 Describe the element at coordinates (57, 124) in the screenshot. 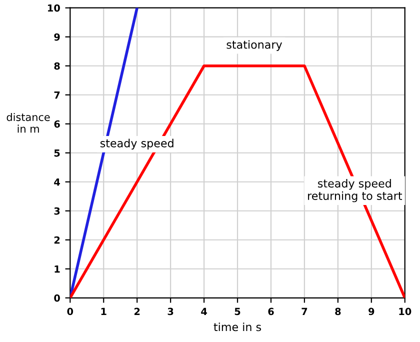

I see `y-tick-label: 6` at that location.